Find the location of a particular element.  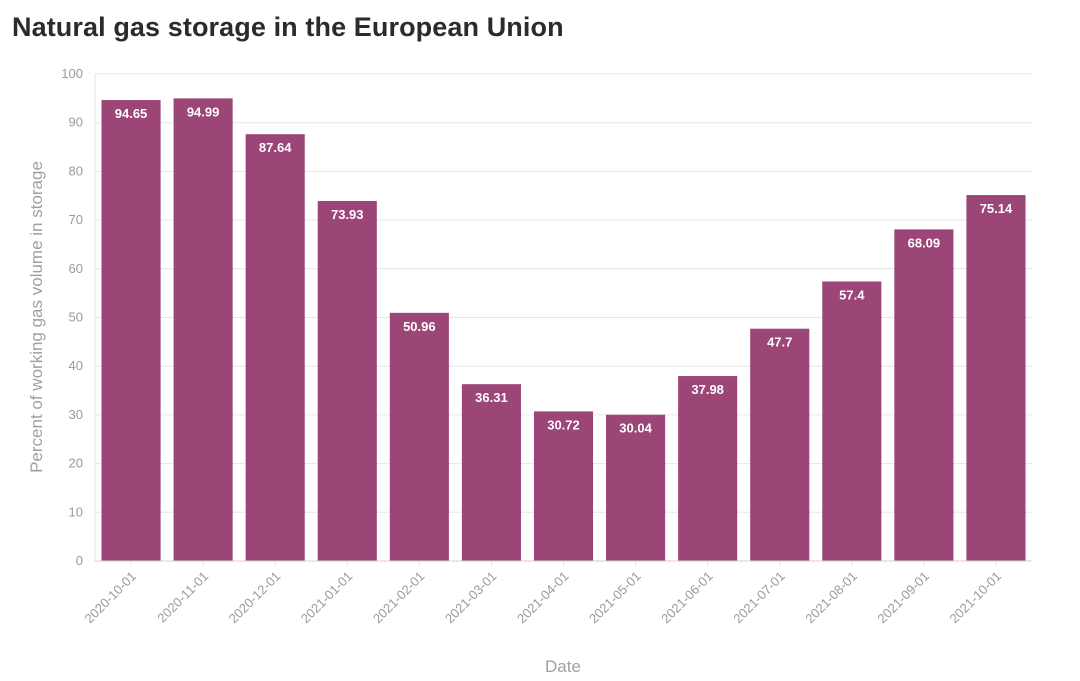

x-tick-label: 2021-03-01 is located at coordinates (471, 598).